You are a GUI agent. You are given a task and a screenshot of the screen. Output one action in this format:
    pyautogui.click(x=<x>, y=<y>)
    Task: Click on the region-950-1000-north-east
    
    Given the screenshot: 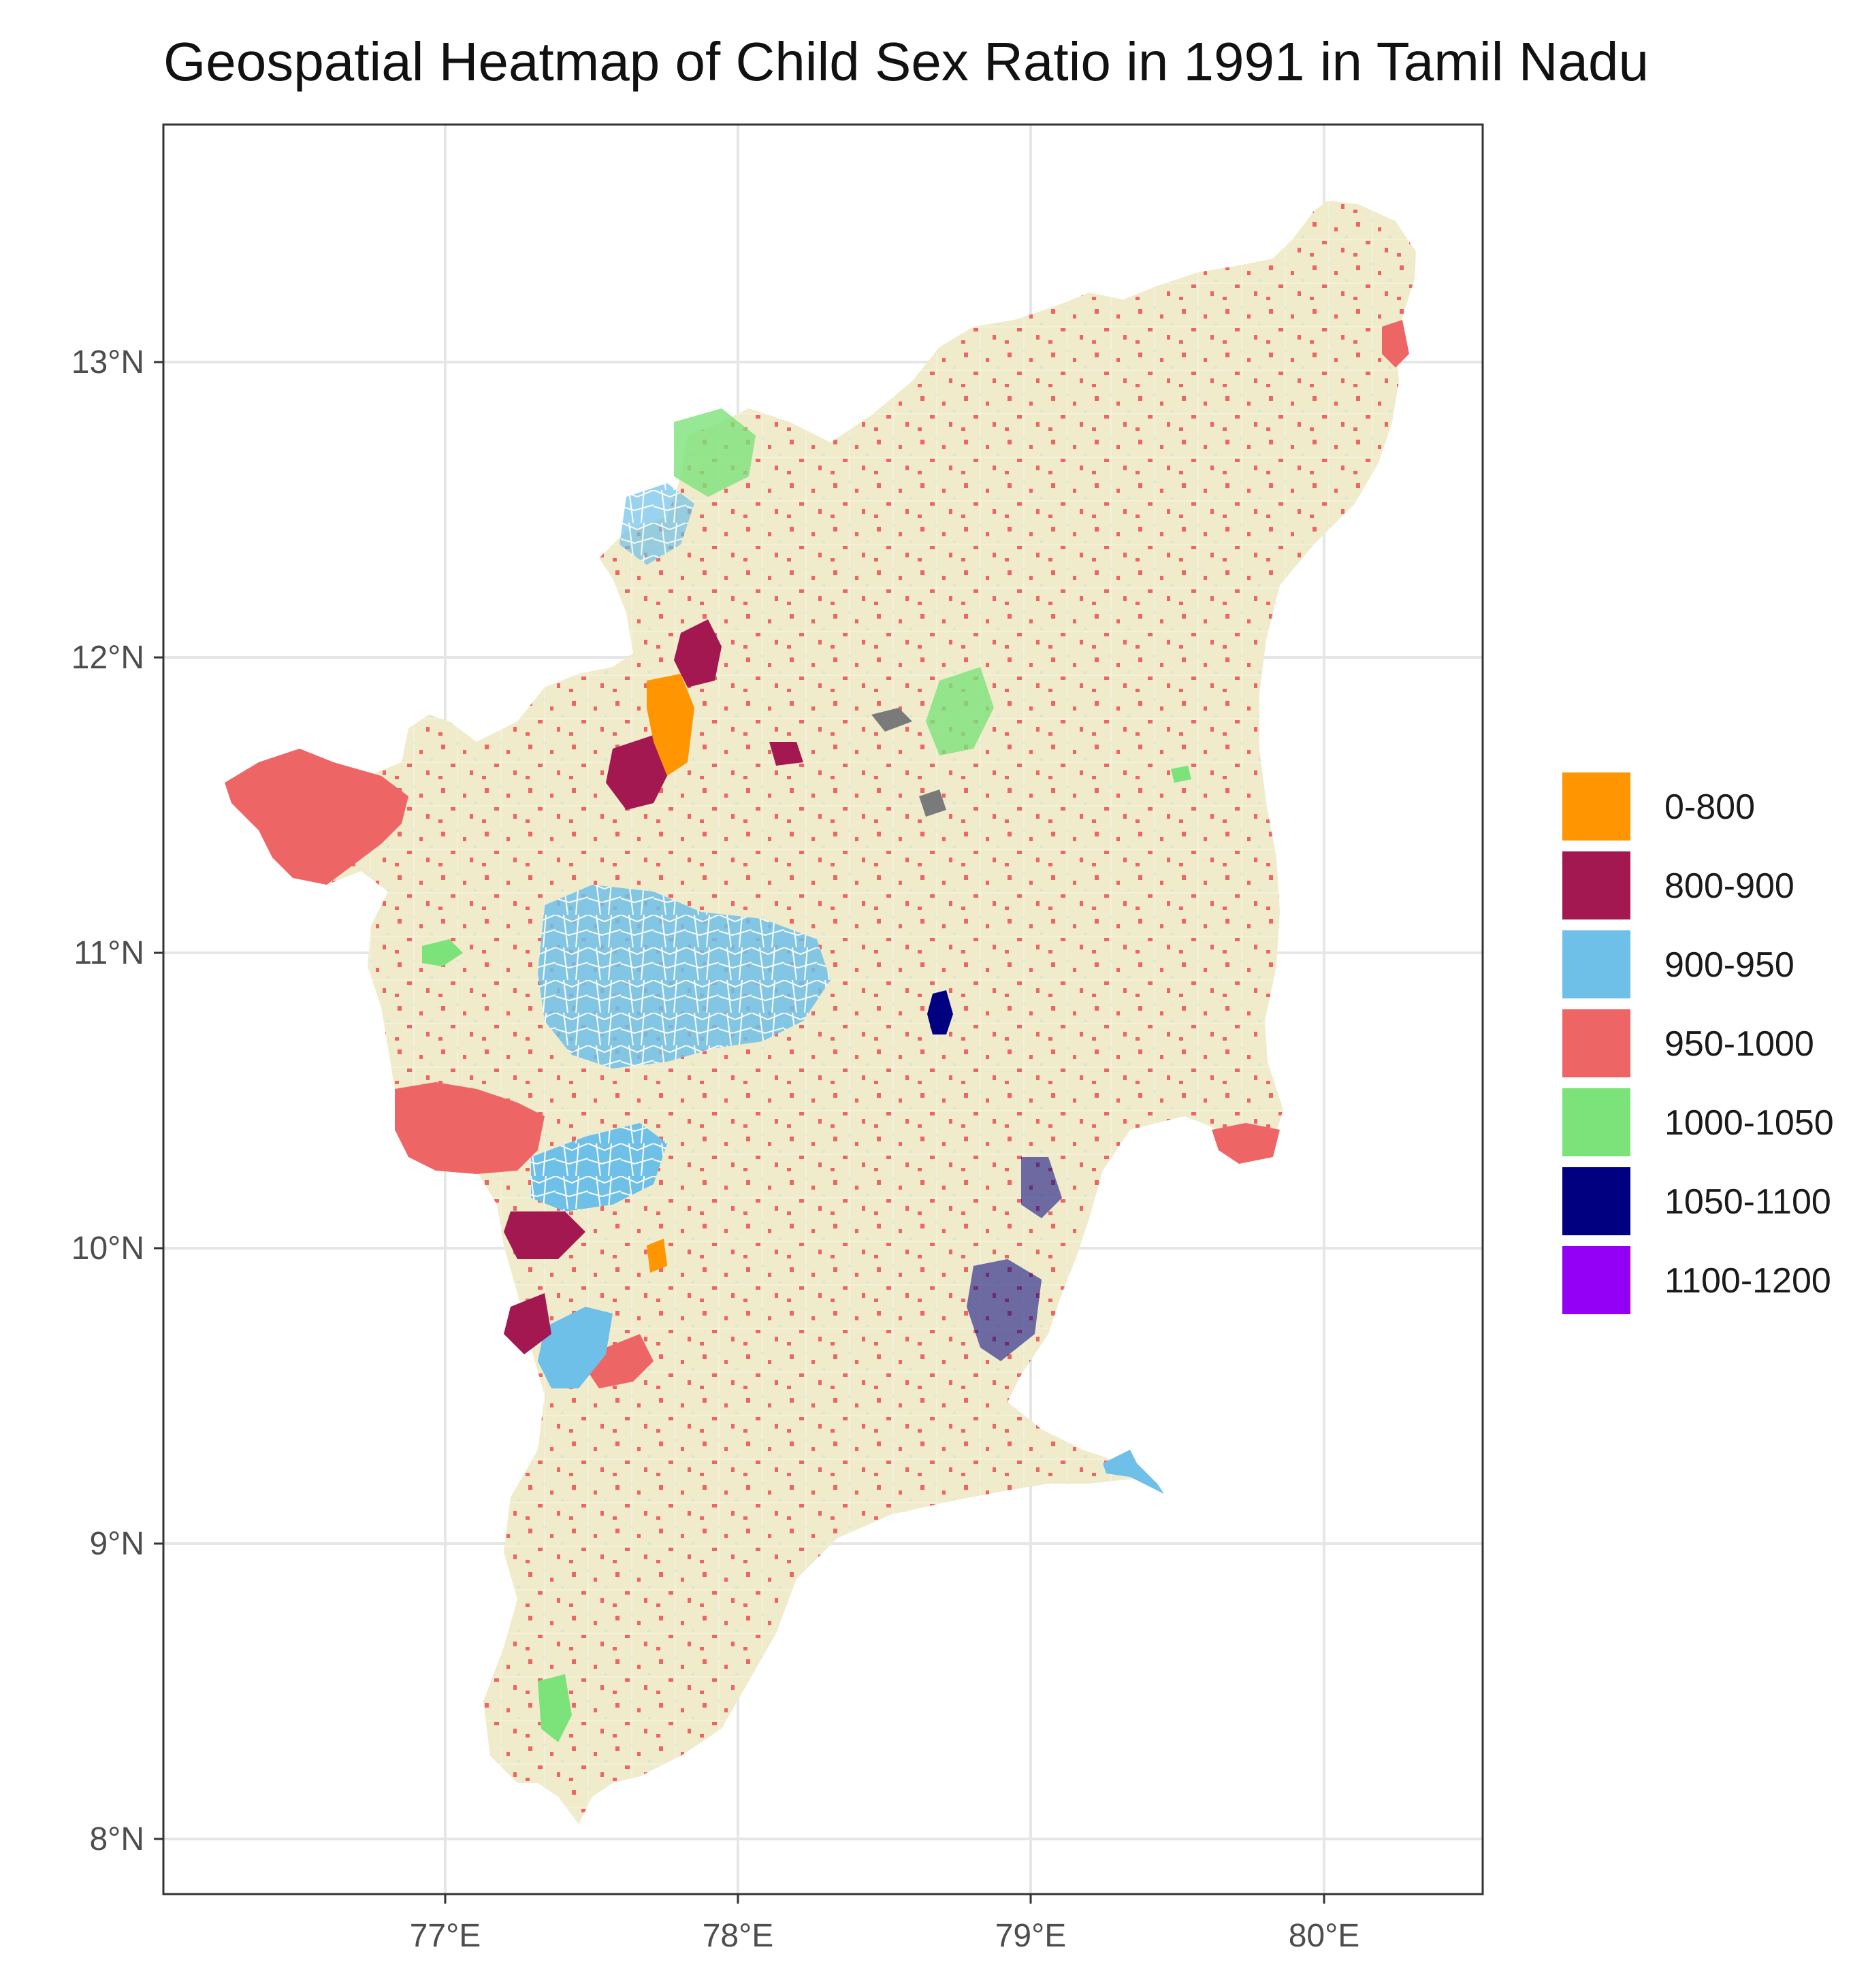 What is the action you would take?
    pyautogui.click(x=1395, y=344)
    